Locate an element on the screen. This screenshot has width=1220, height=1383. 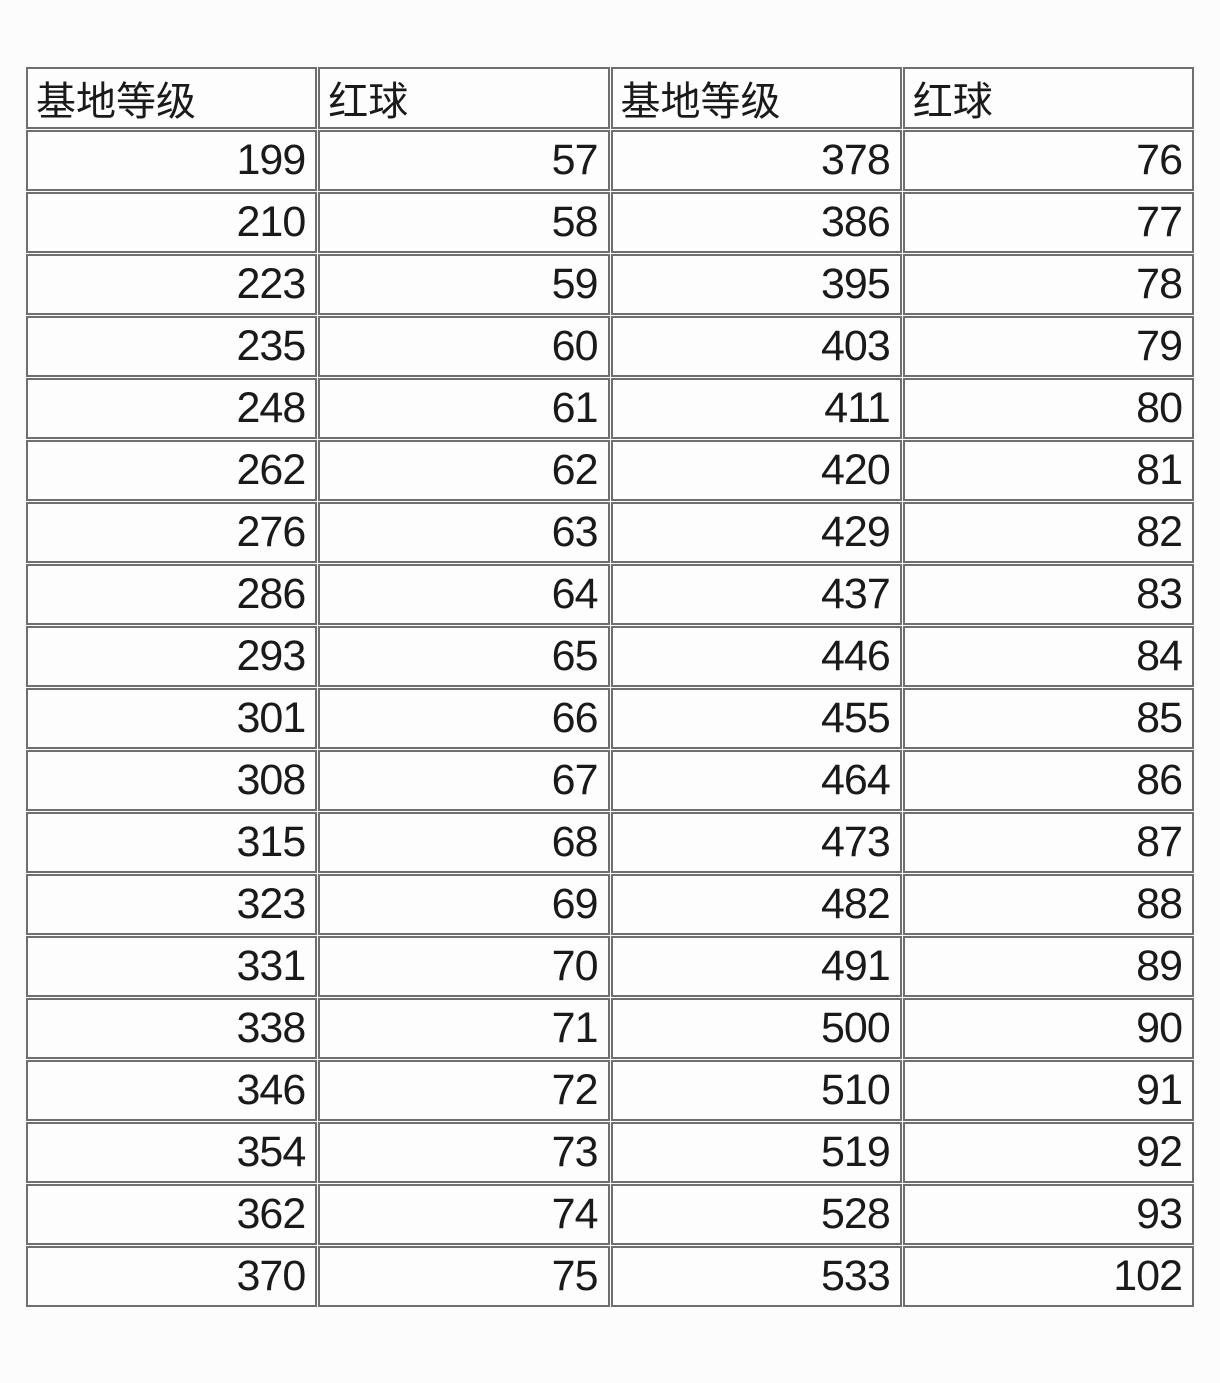
header-red-ball-left: 红球 is located at coordinates (464, 98).